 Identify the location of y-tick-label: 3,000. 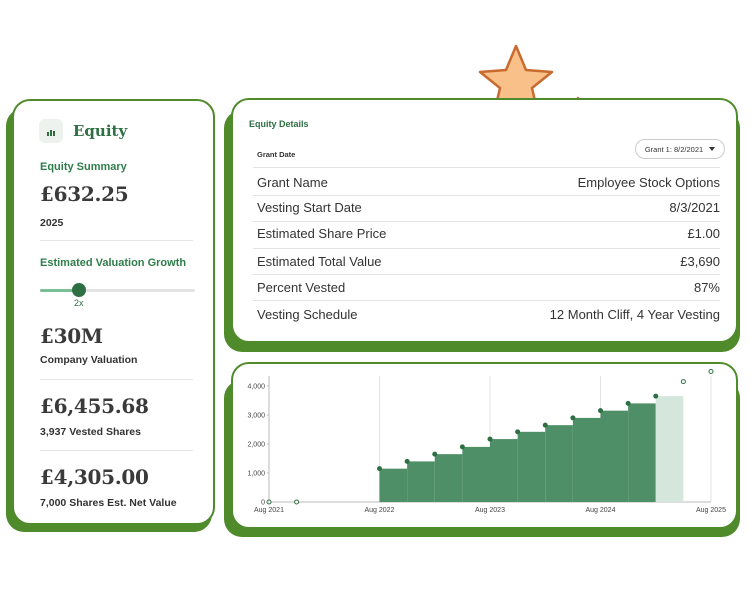
(256, 416).